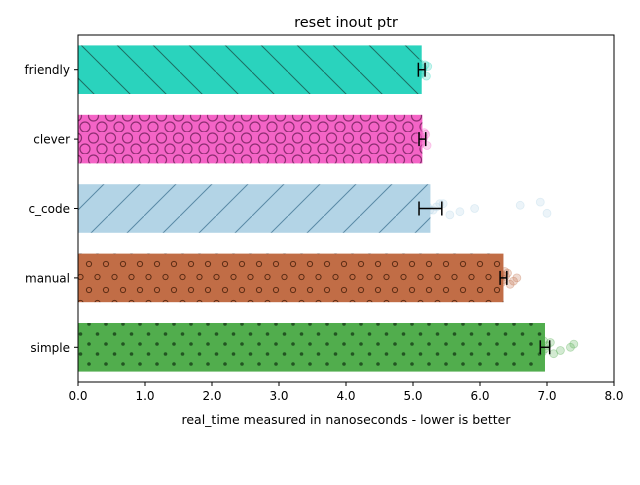 Image resolution: width=640 pixels, height=485 pixels. Describe the element at coordinates (291, 278) in the screenshot. I see `bar-manual` at that location.